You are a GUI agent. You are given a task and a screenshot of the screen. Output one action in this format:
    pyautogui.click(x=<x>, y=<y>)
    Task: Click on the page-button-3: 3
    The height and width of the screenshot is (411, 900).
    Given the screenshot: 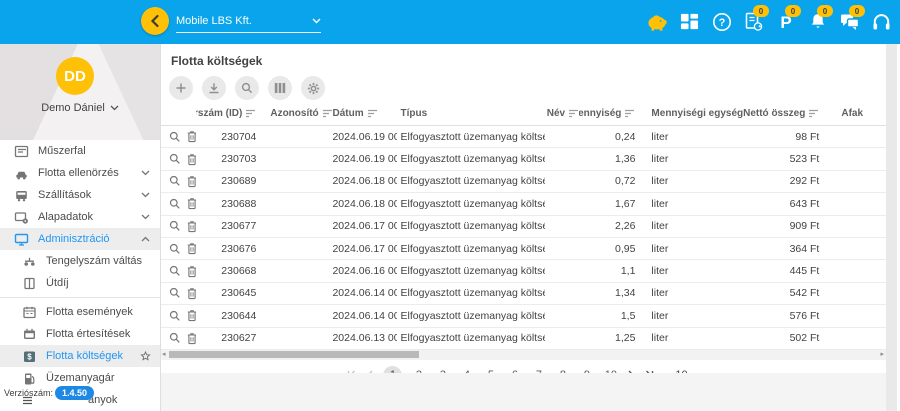 What is the action you would take?
    pyautogui.click(x=442, y=371)
    